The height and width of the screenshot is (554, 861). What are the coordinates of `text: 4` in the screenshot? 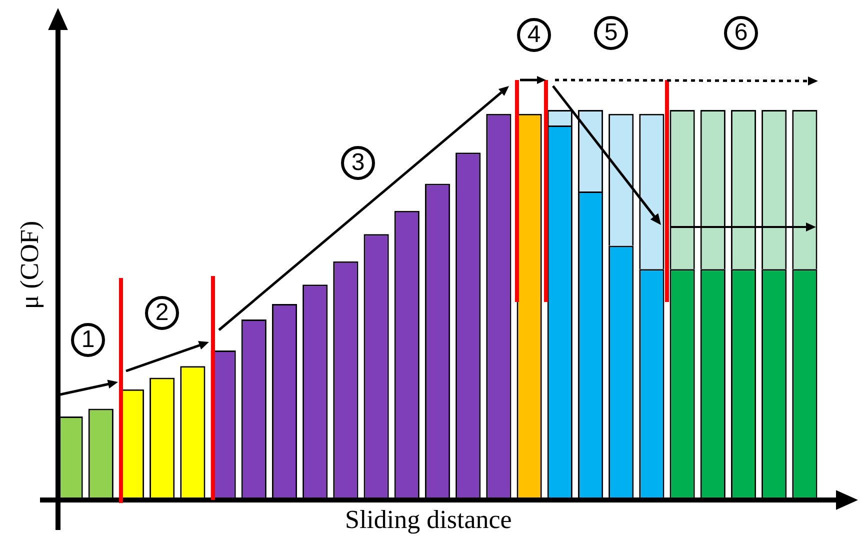 It's located at (534, 35).